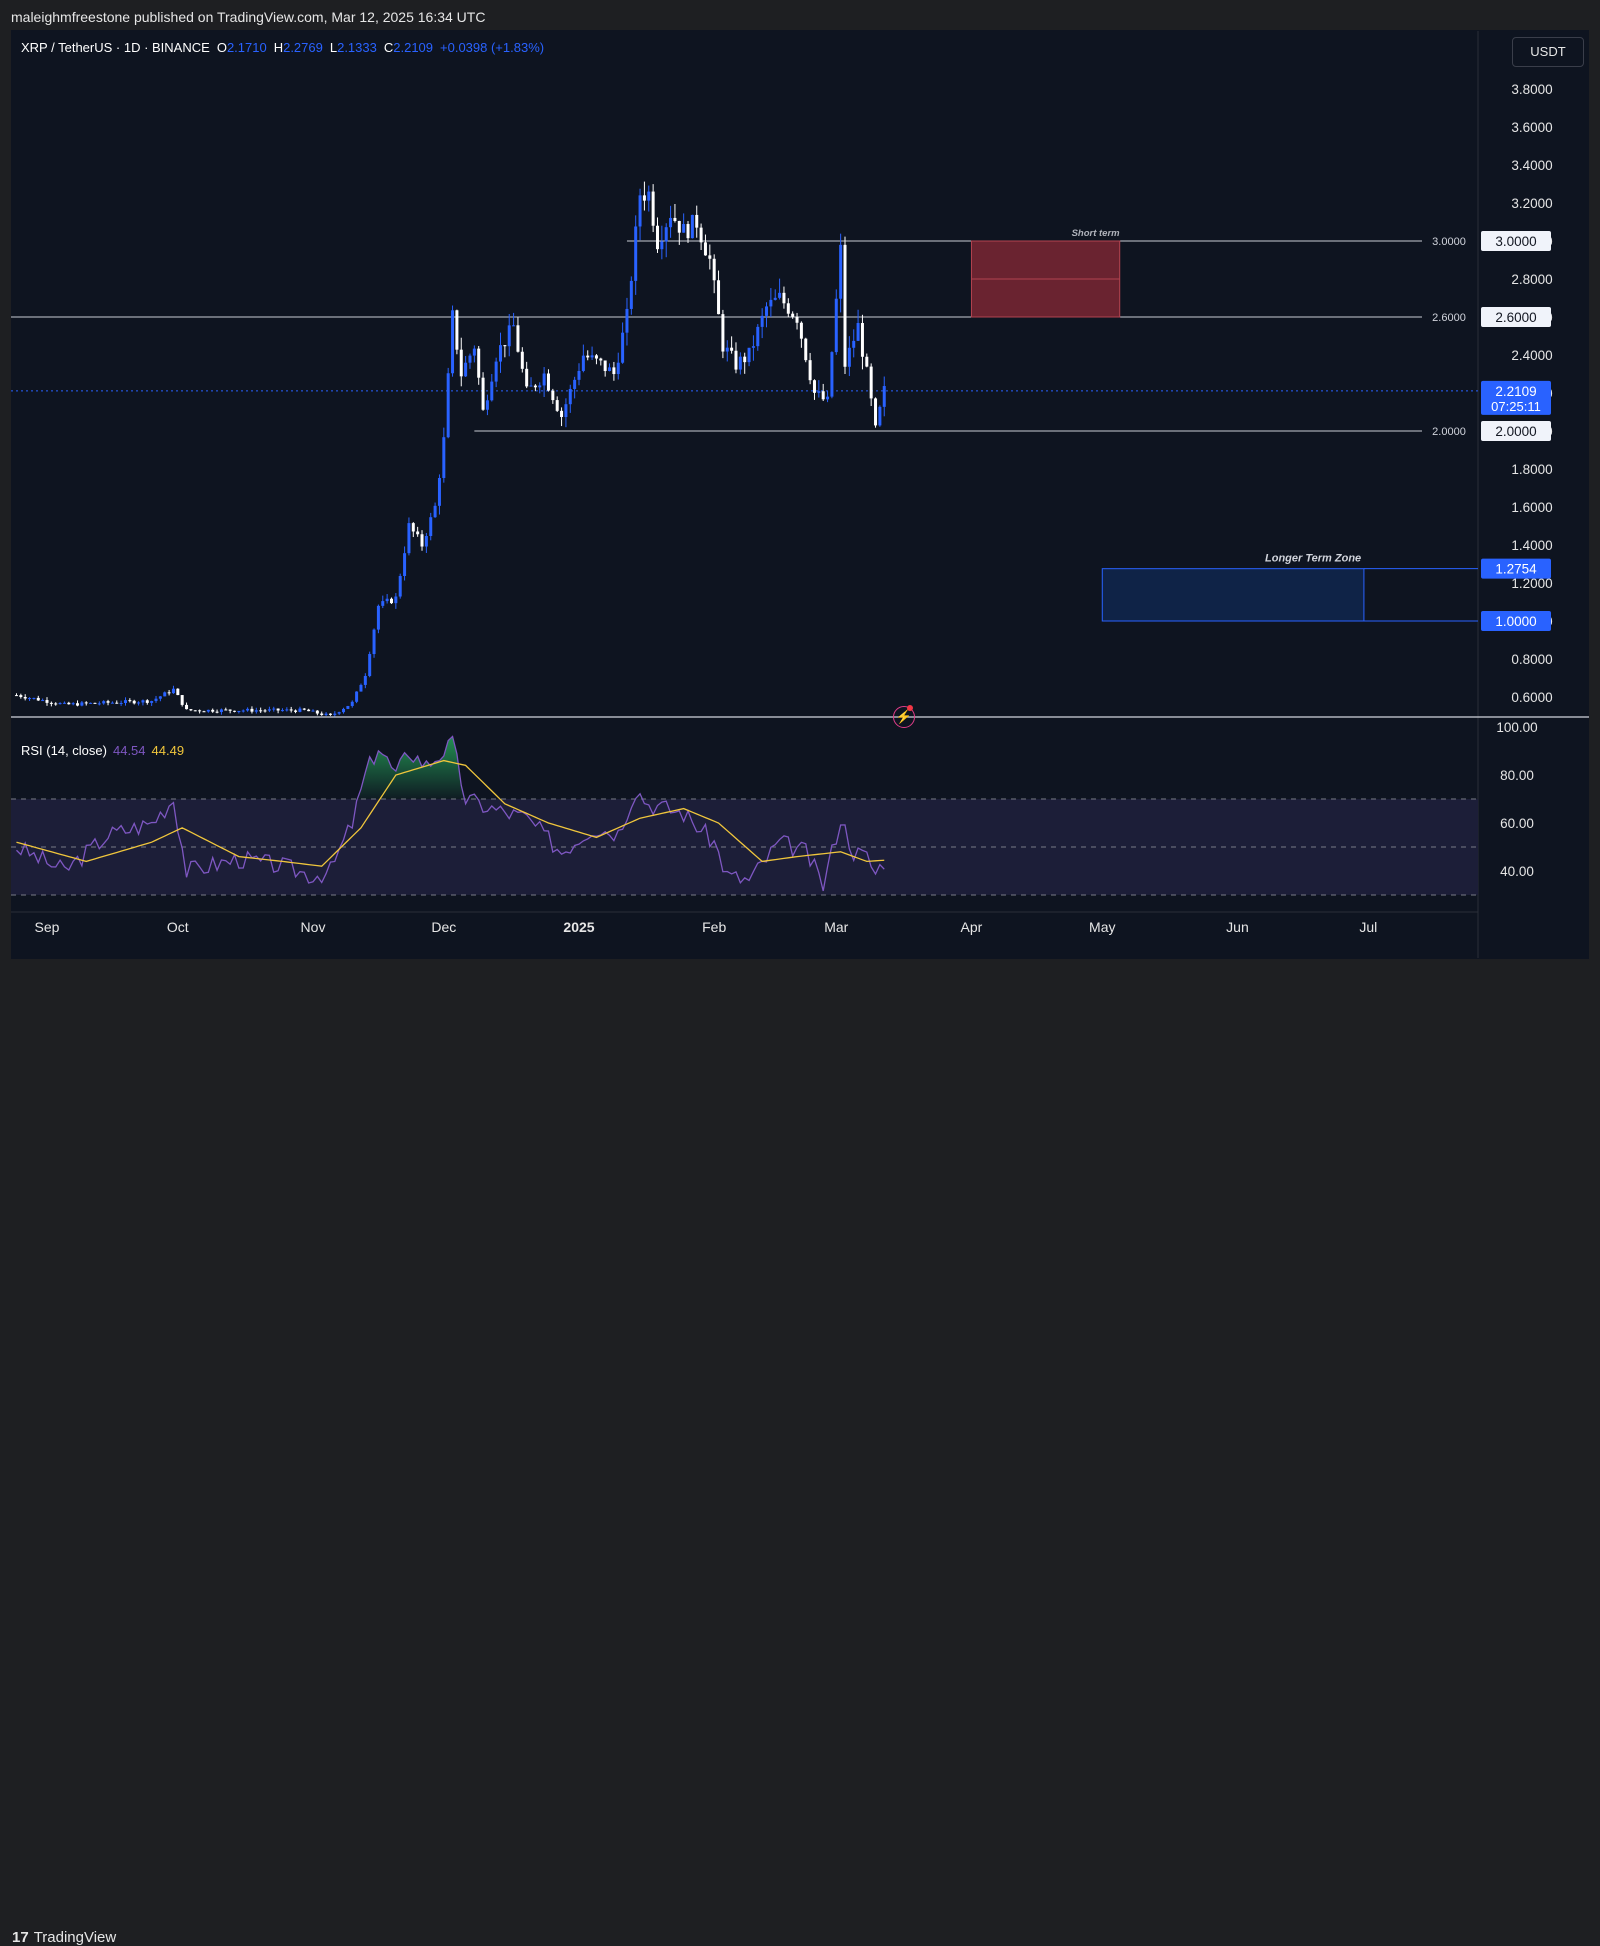 This screenshot has width=1600, height=1946. What do you see at coordinates (129, 750) in the screenshot?
I see `rsi-value: 44.54` at bounding box center [129, 750].